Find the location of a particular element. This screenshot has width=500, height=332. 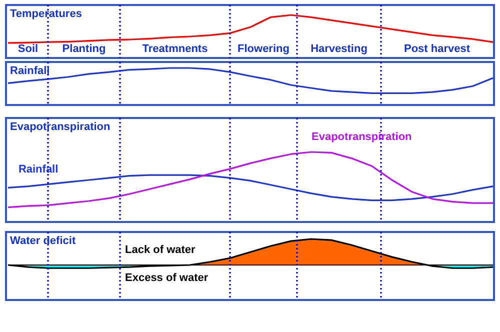

chart-title: Evapotranspiration is located at coordinates (60, 127).